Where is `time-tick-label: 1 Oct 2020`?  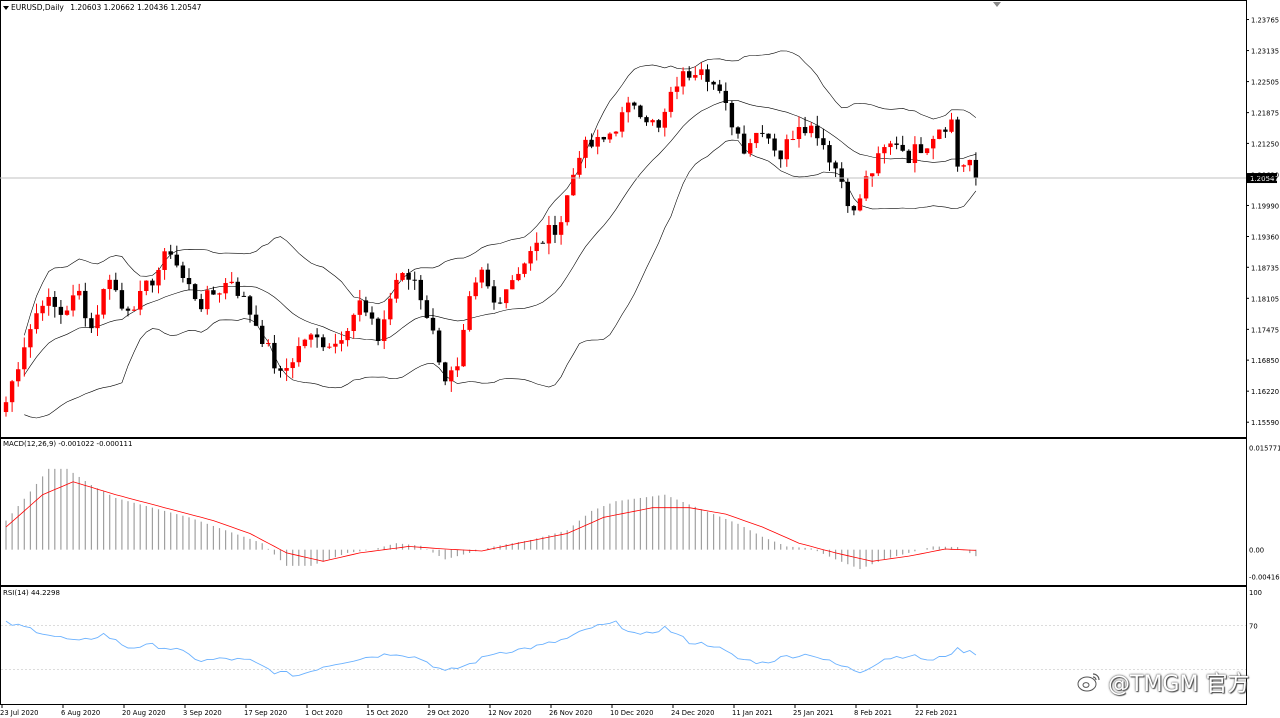
time-tick-label: 1 Oct 2020 is located at coordinates (324, 713).